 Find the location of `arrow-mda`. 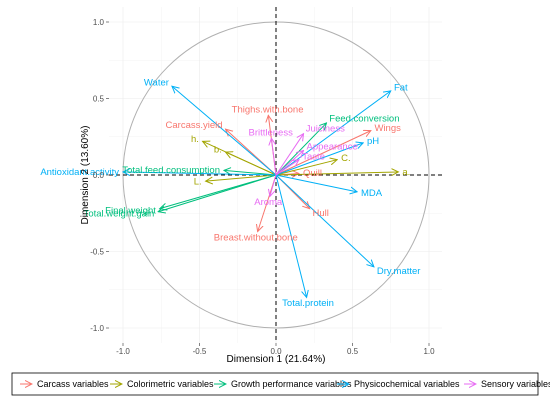

arrow-mda is located at coordinates (316, 183).